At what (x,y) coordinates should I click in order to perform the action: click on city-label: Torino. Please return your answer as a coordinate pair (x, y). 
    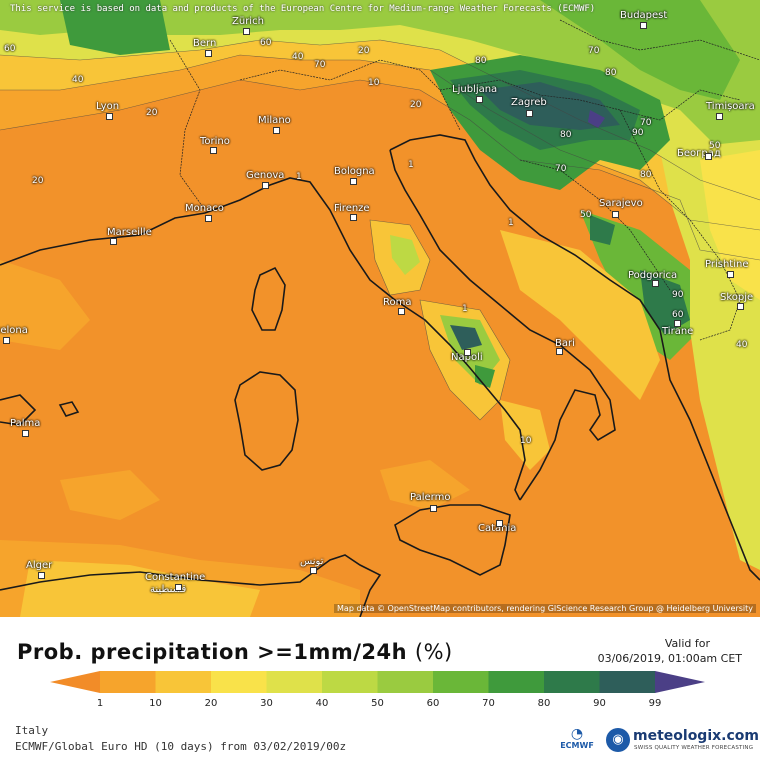
    Looking at the image, I should click on (215, 141).